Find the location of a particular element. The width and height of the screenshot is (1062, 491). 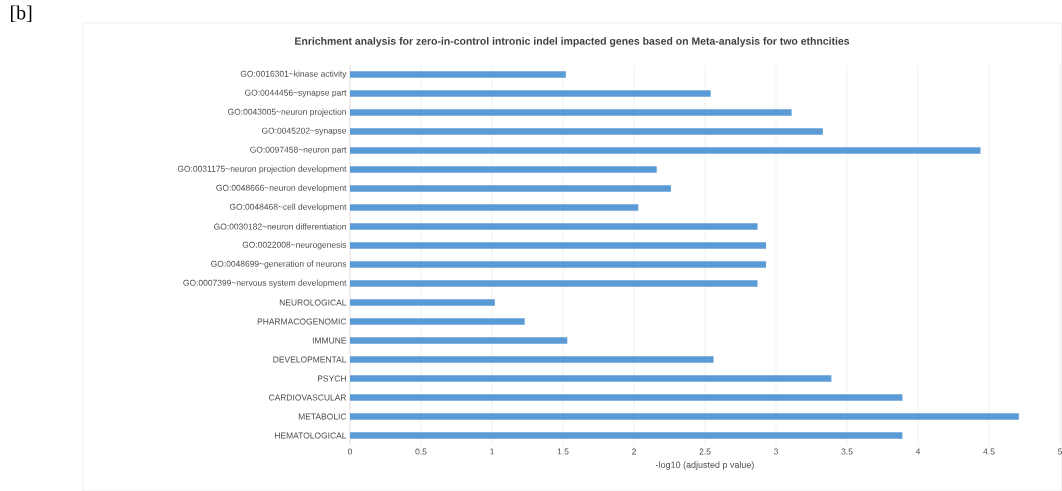

y-tick-label: GO:0016301~kinase activity is located at coordinates (293, 74).